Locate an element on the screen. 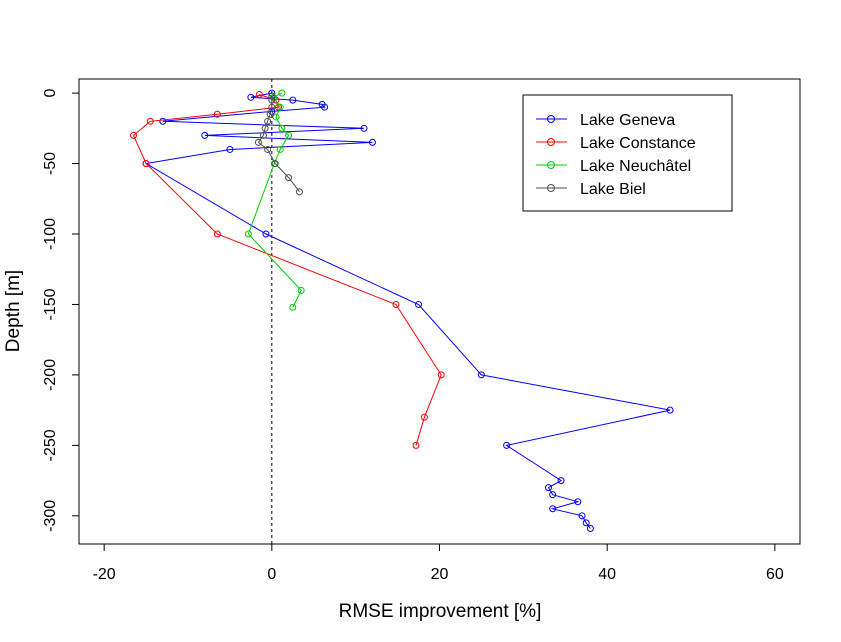 The width and height of the screenshot is (841, 642). y-tick-label: -300 is located at coordinates (50, 516).